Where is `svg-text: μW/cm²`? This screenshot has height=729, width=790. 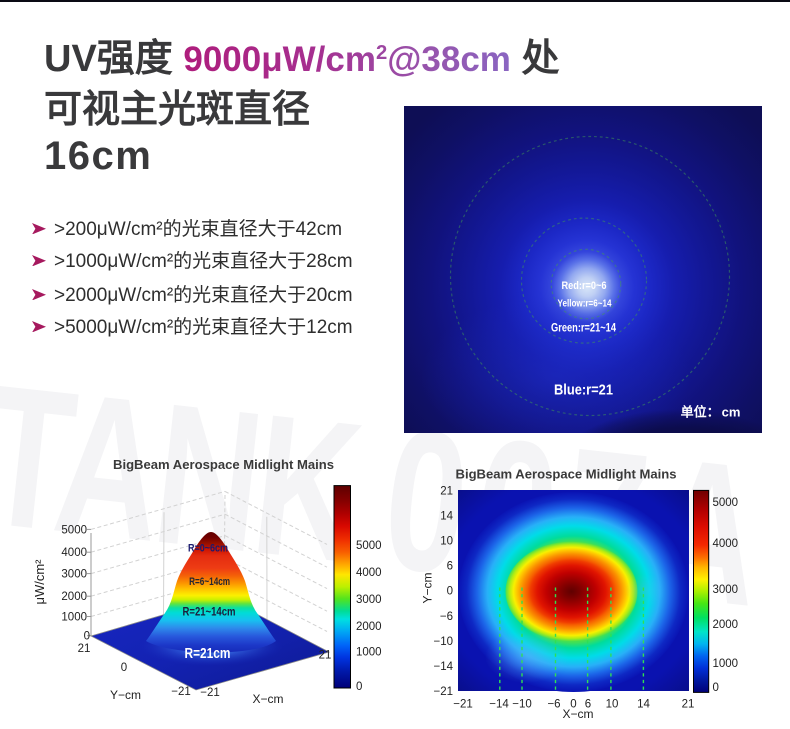
svg-text: μW/cm² is located at coordinates (39, 582).